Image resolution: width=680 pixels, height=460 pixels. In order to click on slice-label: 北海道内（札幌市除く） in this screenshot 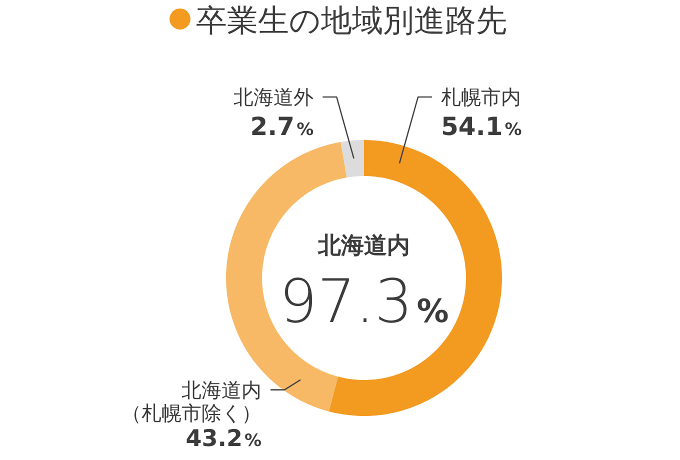, I will do `click(192, 401)`.